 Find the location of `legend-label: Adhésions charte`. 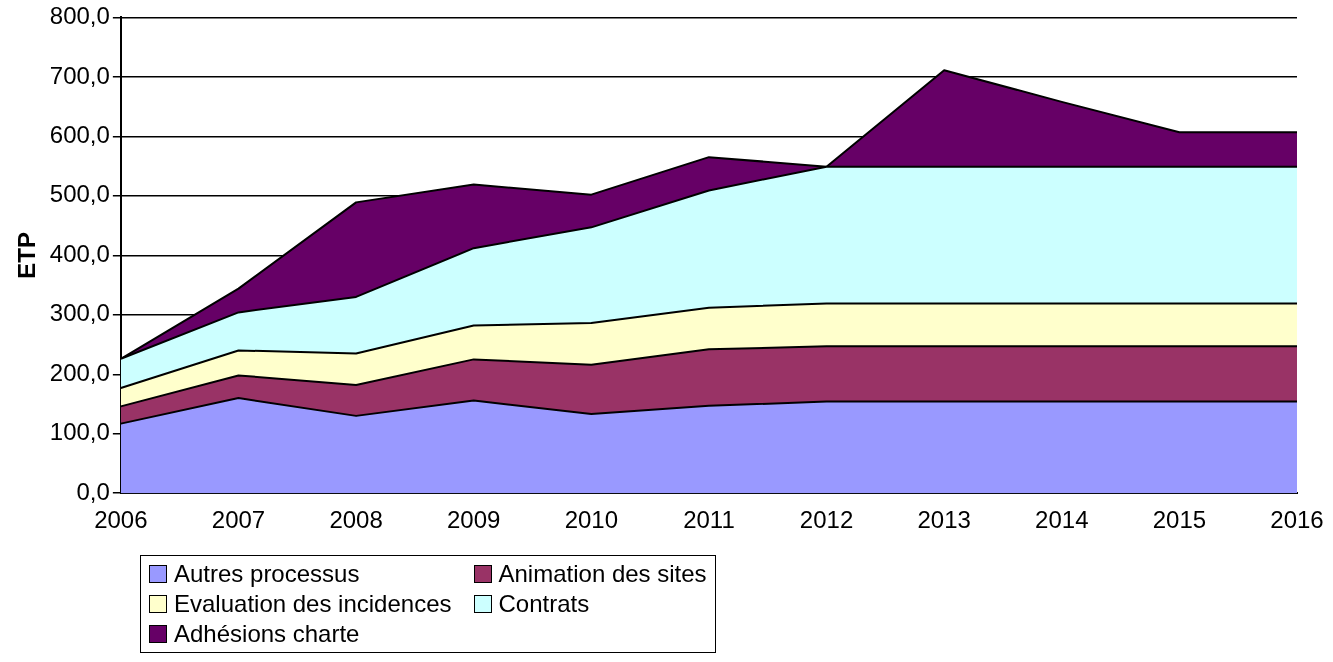

legend-label: Adhésions charte is located at coordinates (267, 634).